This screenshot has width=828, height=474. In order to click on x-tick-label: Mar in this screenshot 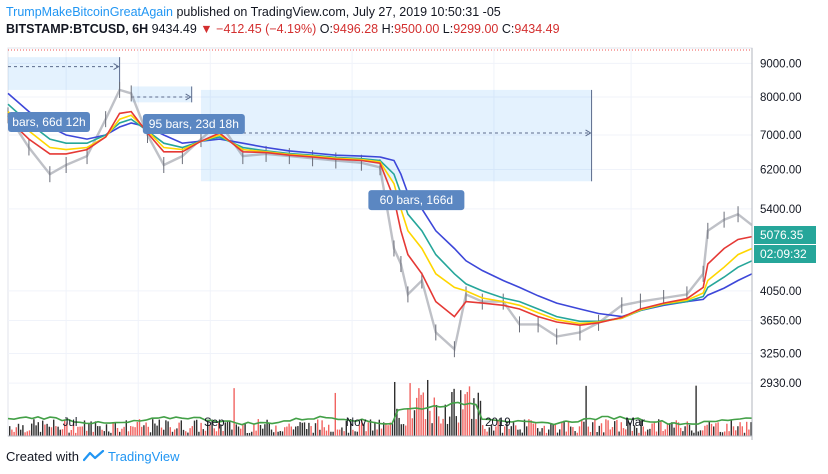, I will do `click(635, 423)`.